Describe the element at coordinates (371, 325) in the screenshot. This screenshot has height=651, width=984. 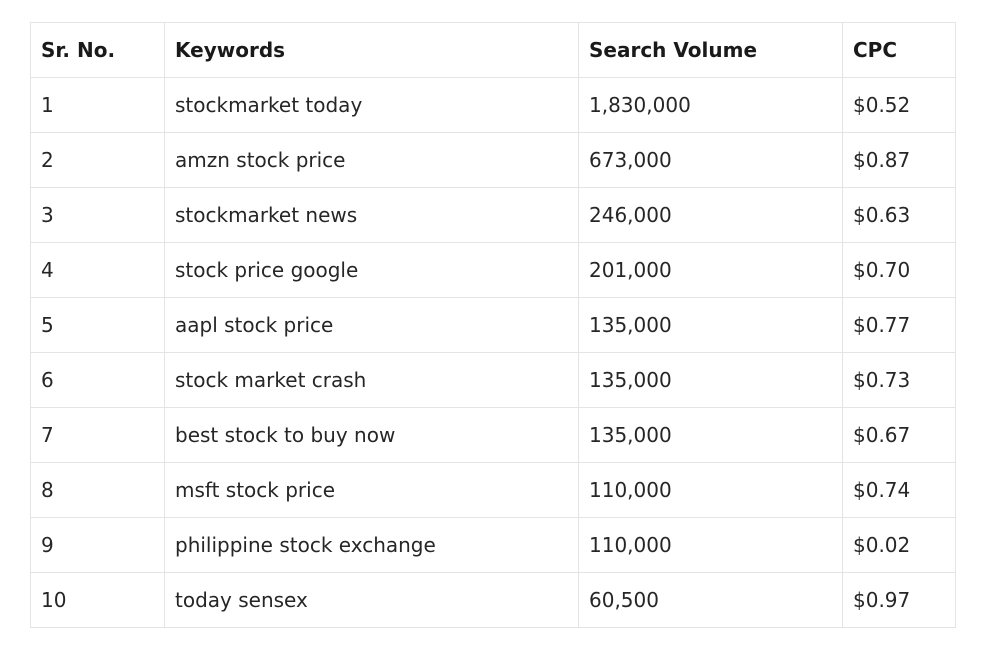
I see `cell-keyword: aapl stock price` at that location.